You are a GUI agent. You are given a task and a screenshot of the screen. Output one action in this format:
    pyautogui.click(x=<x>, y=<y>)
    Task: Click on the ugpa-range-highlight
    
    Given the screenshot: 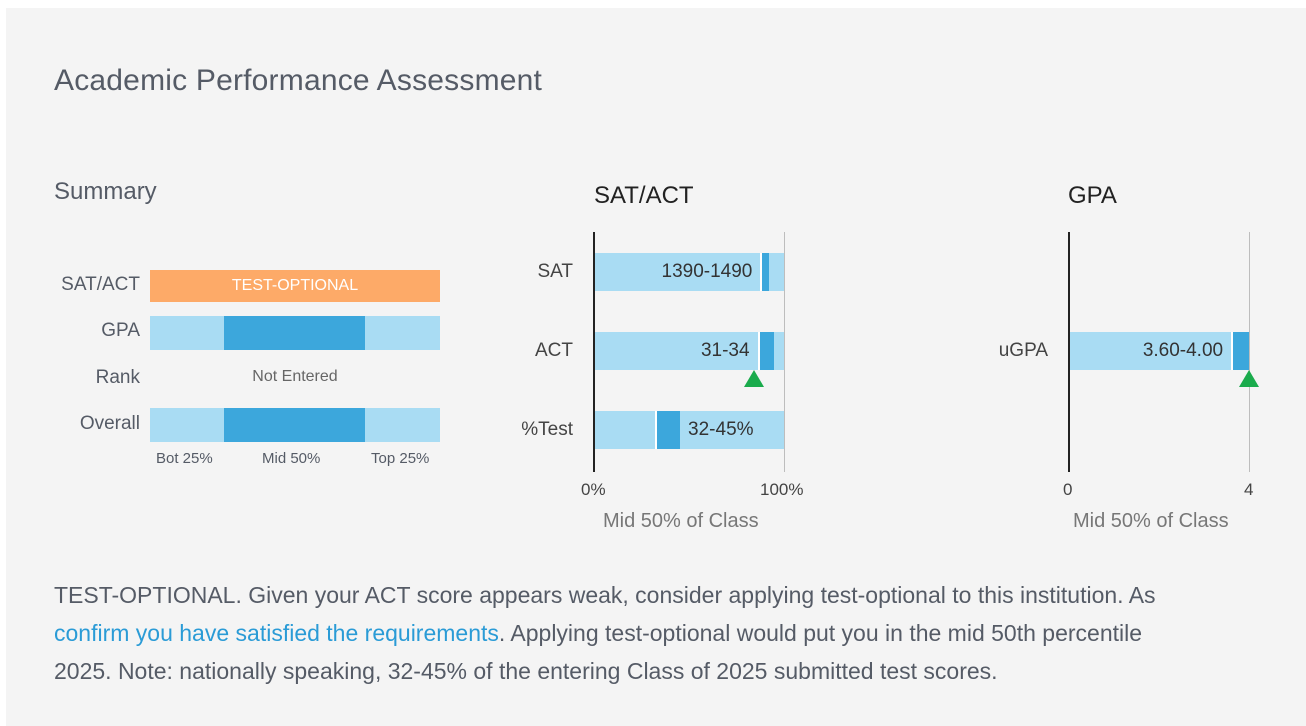 What is the action you would take?
    pyautogui.click(x=1240, y=351)
    